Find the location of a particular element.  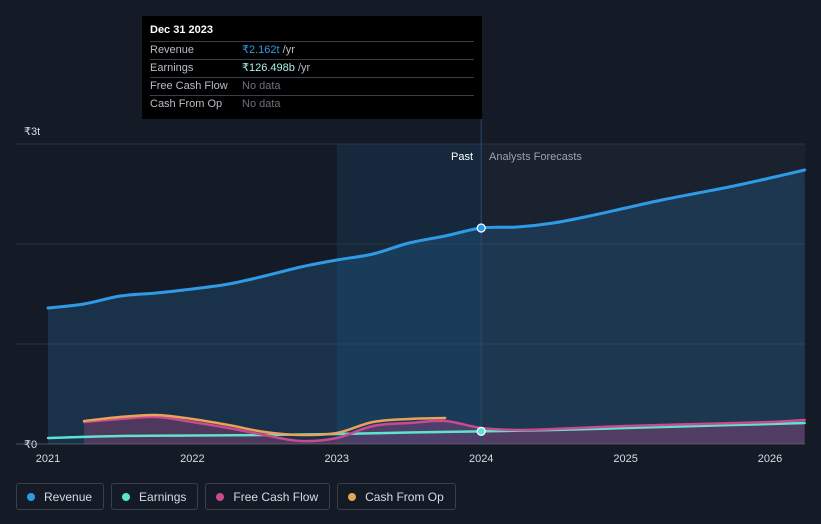

earnings-point is located at coordinates (481, 431).